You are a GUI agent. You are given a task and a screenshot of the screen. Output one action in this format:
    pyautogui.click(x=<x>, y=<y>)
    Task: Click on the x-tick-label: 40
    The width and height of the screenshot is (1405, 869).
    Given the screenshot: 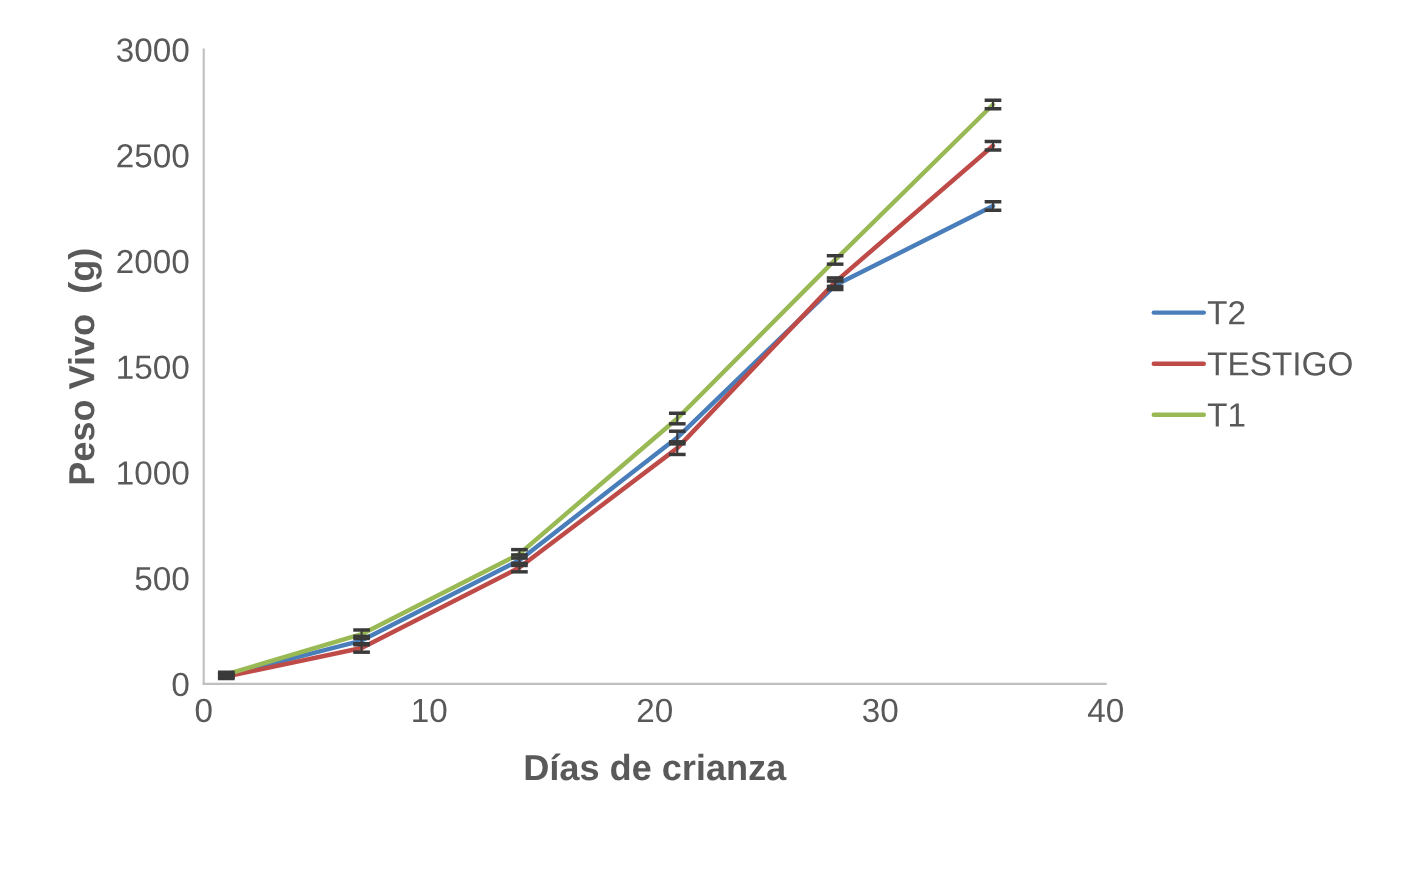 What is the action you would take?
    pyautogui.click(x=1105, y=710)
    